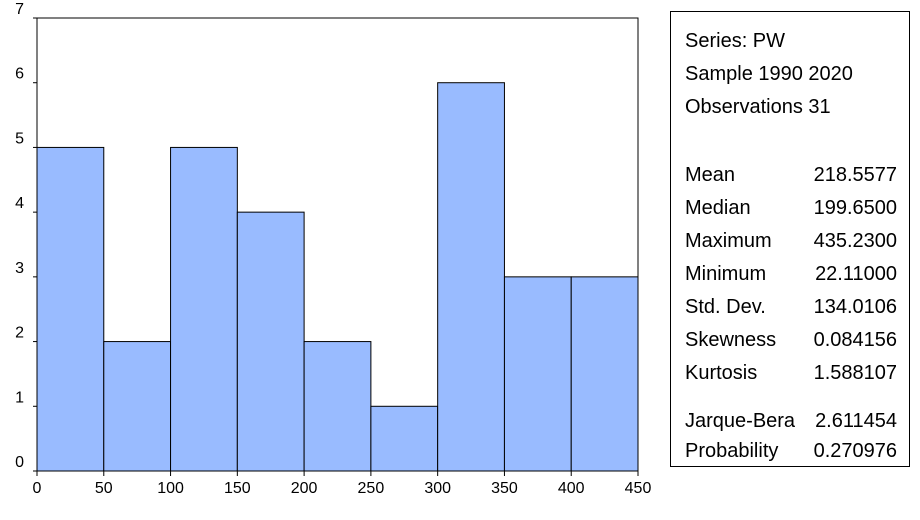 The width and height of the screenshot is (920, 520). Describe the element at coordinates (726, 274) in the screenshot. I see `stat-label: Minimum` at that location.